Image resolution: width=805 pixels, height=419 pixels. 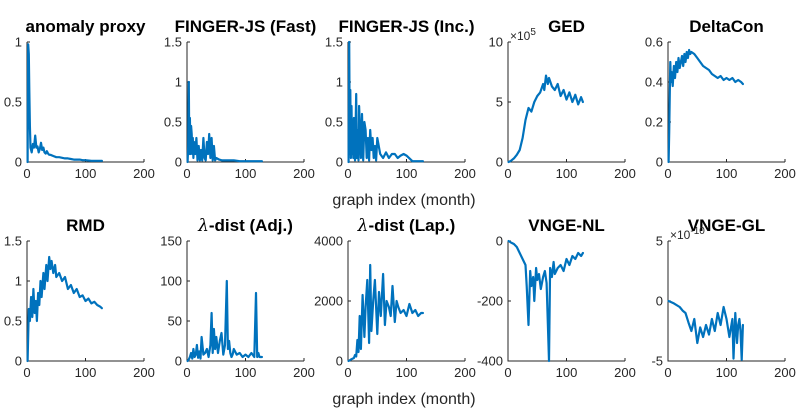 I want to click on subplot-title: DeltaCon, so click(x=726, y=26).